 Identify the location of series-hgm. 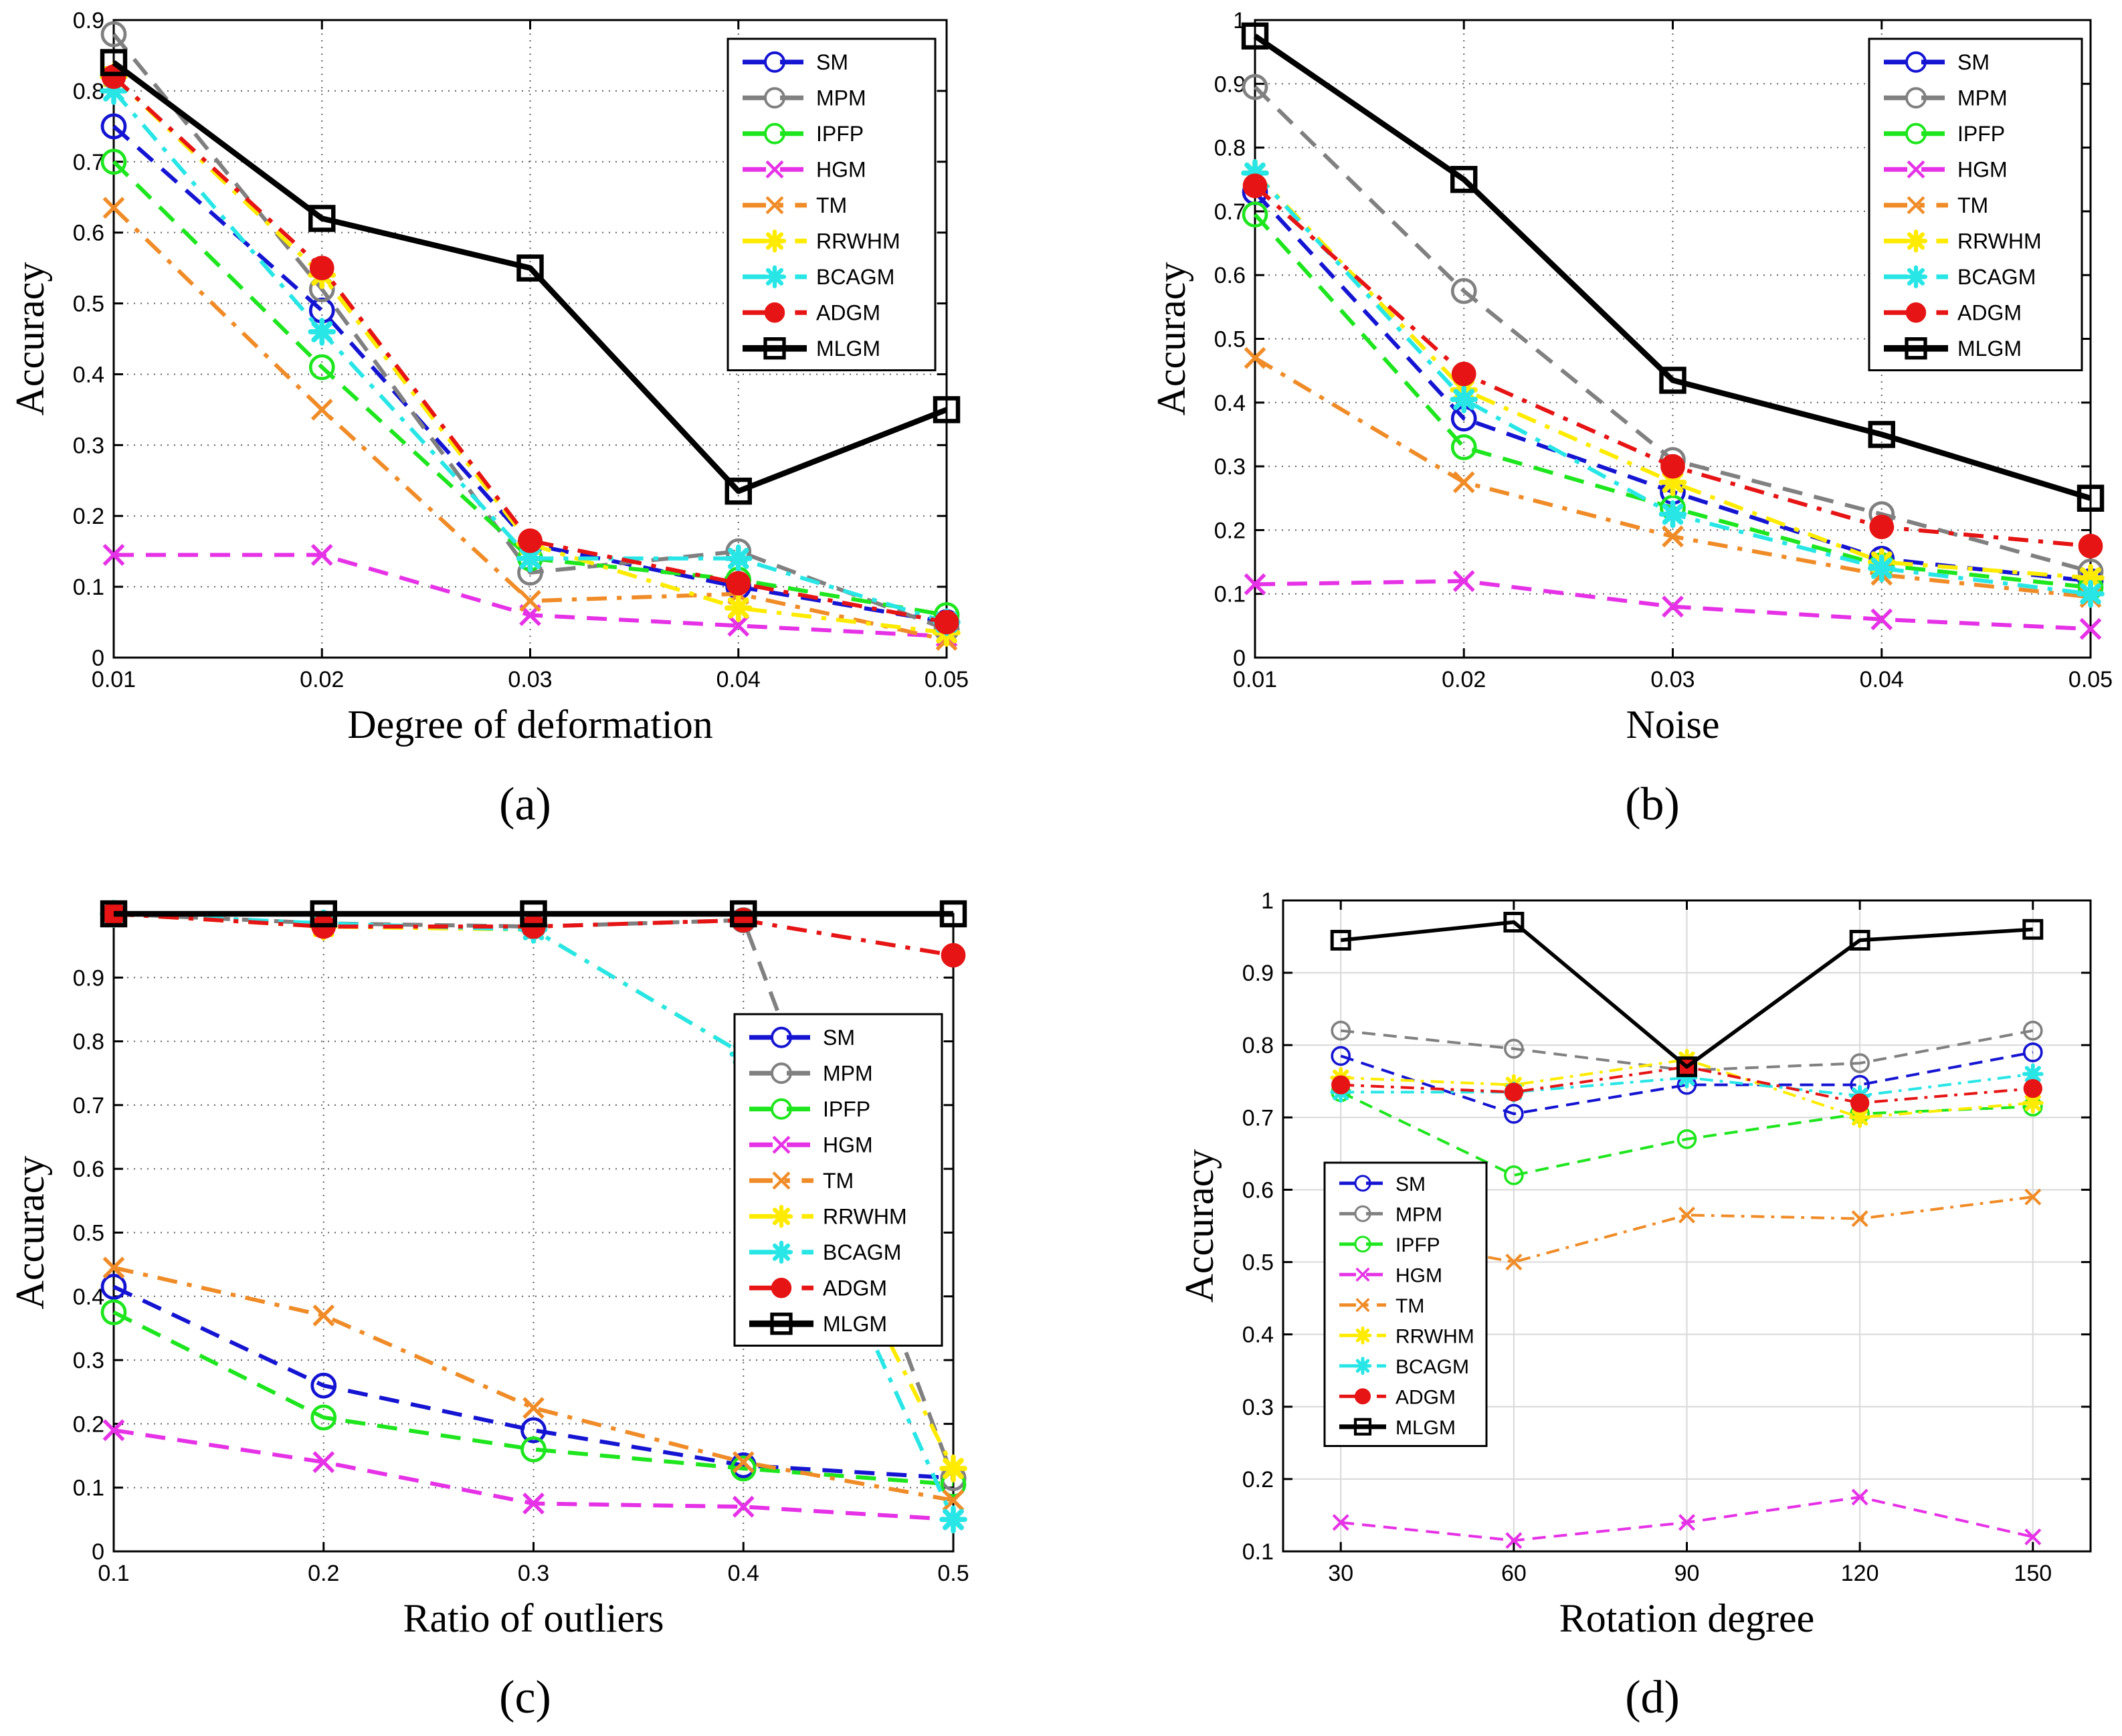
(1687, 1518).